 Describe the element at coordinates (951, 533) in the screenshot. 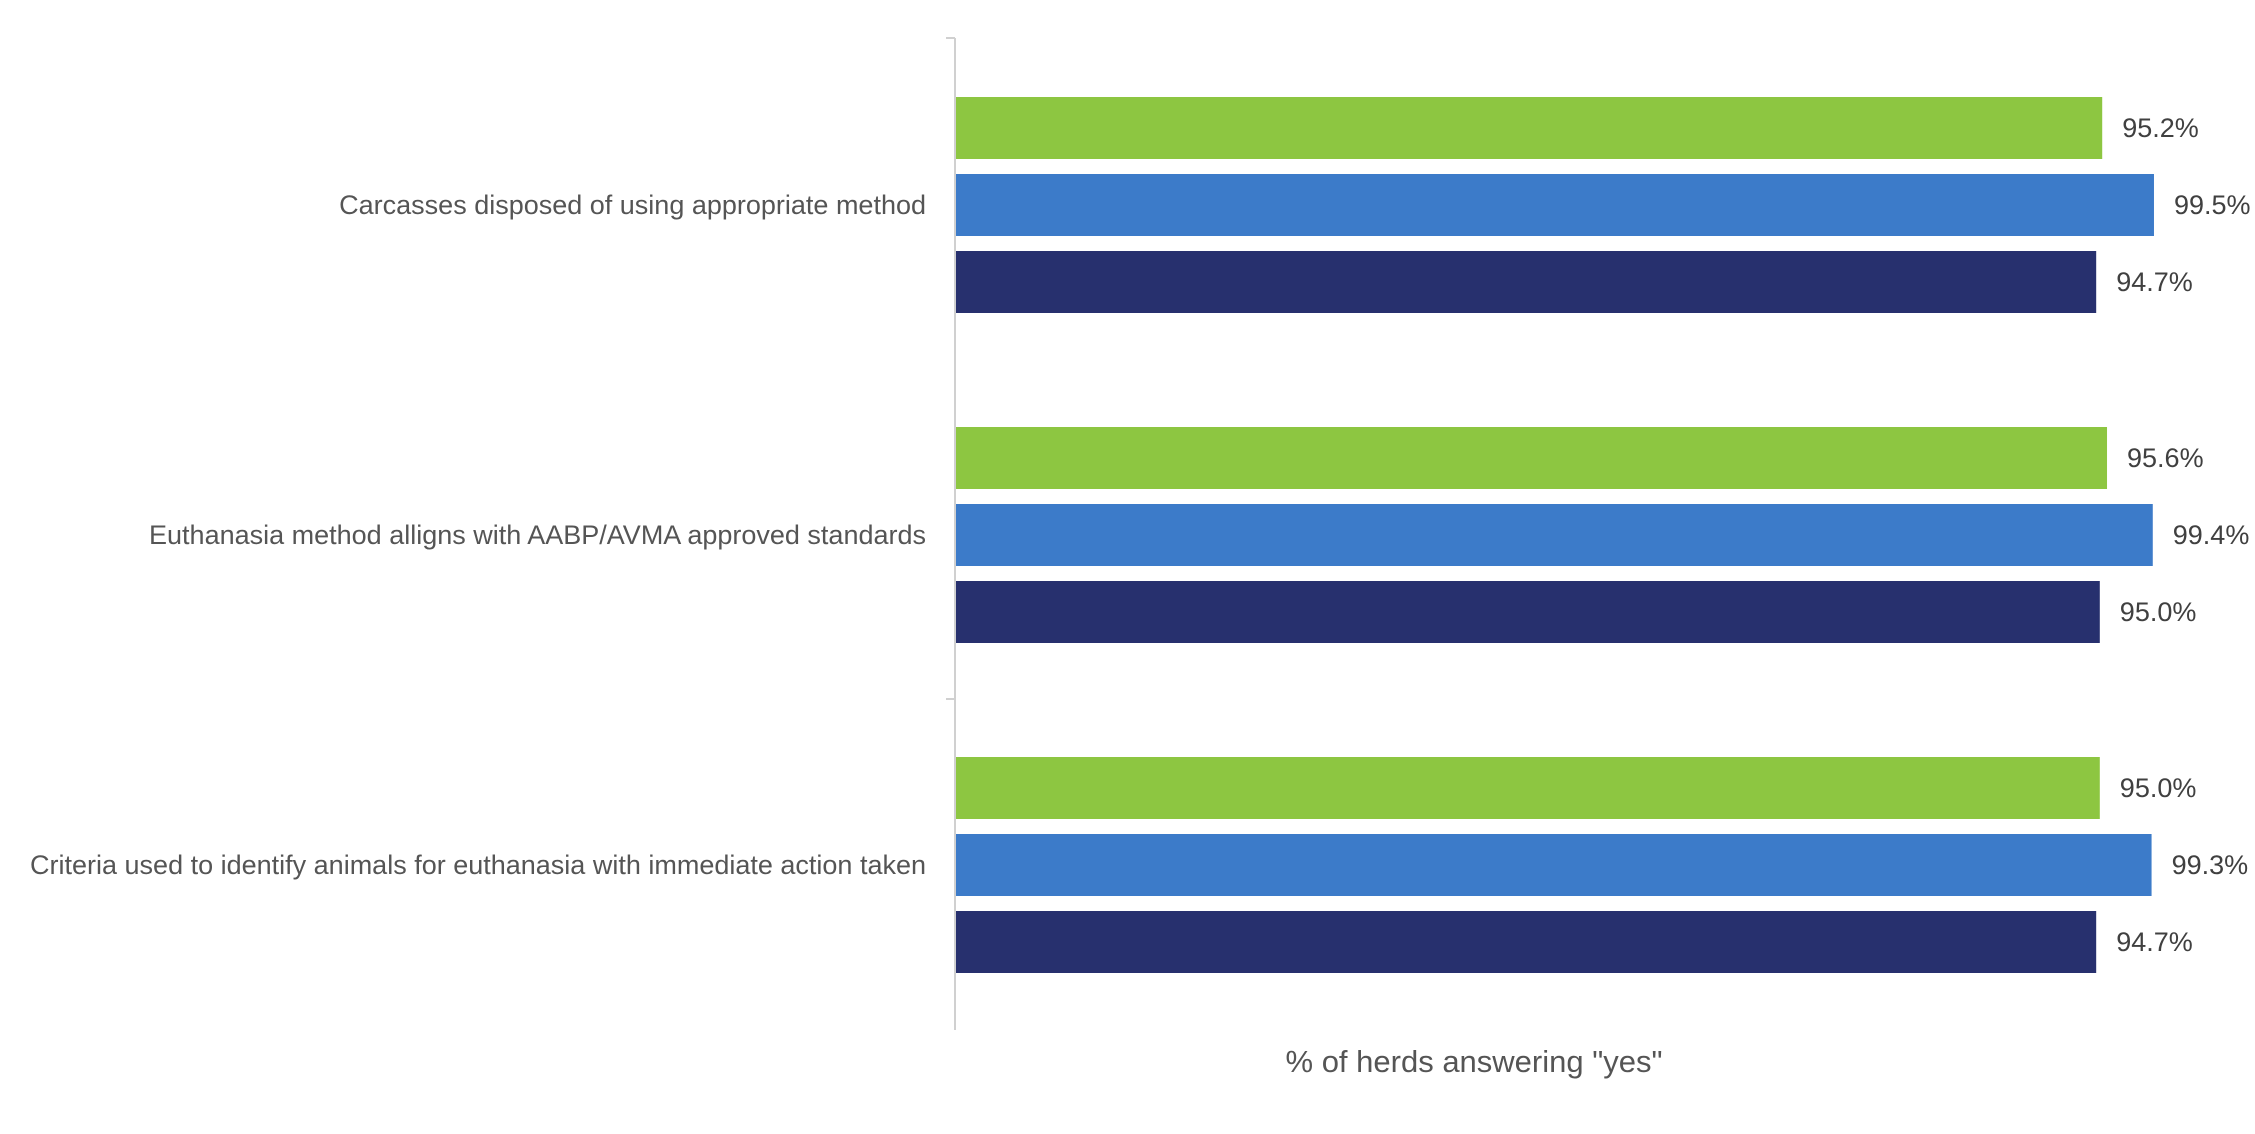

I see `axis-layer` at that location.